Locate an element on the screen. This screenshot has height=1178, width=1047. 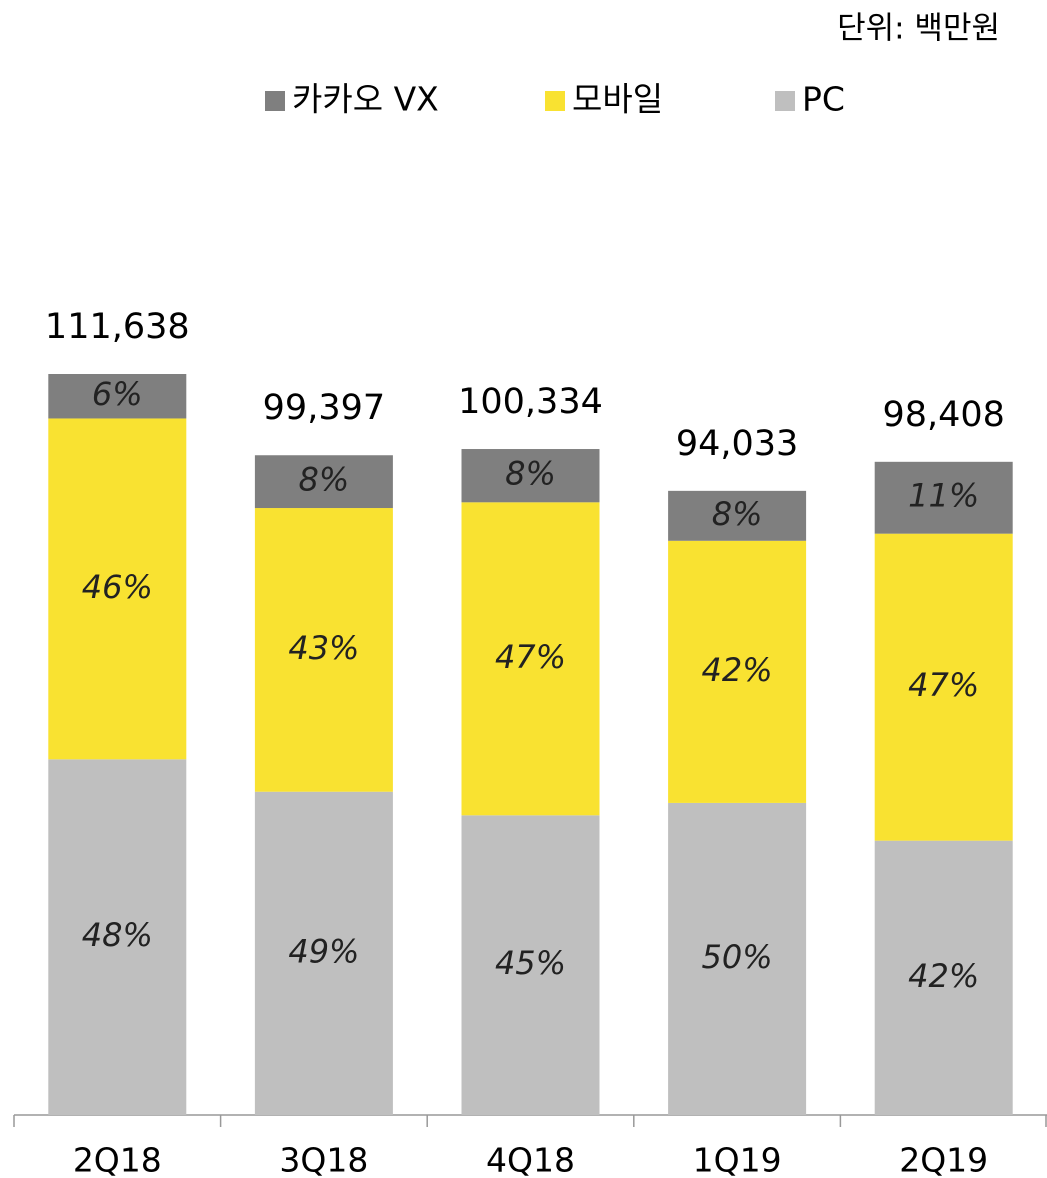
total-label: 111,638 is located at coordinates (117, 327).